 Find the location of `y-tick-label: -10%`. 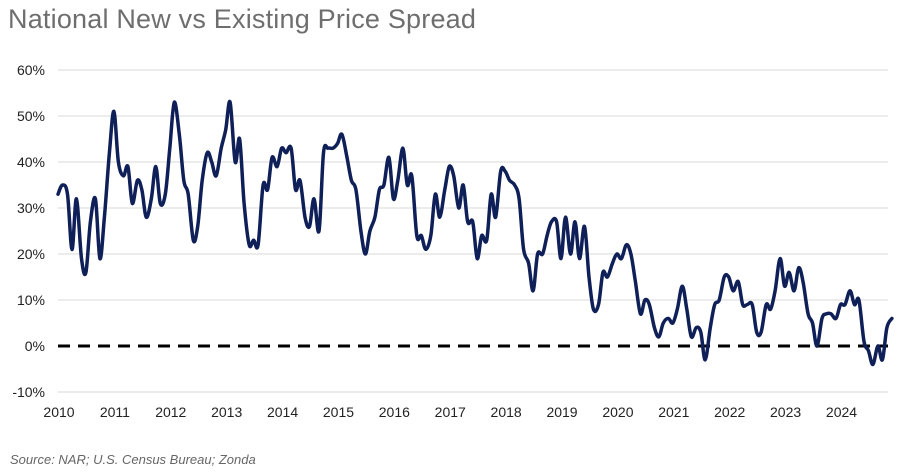

y-tick-label: -10% is located at coordinates (28, 392).